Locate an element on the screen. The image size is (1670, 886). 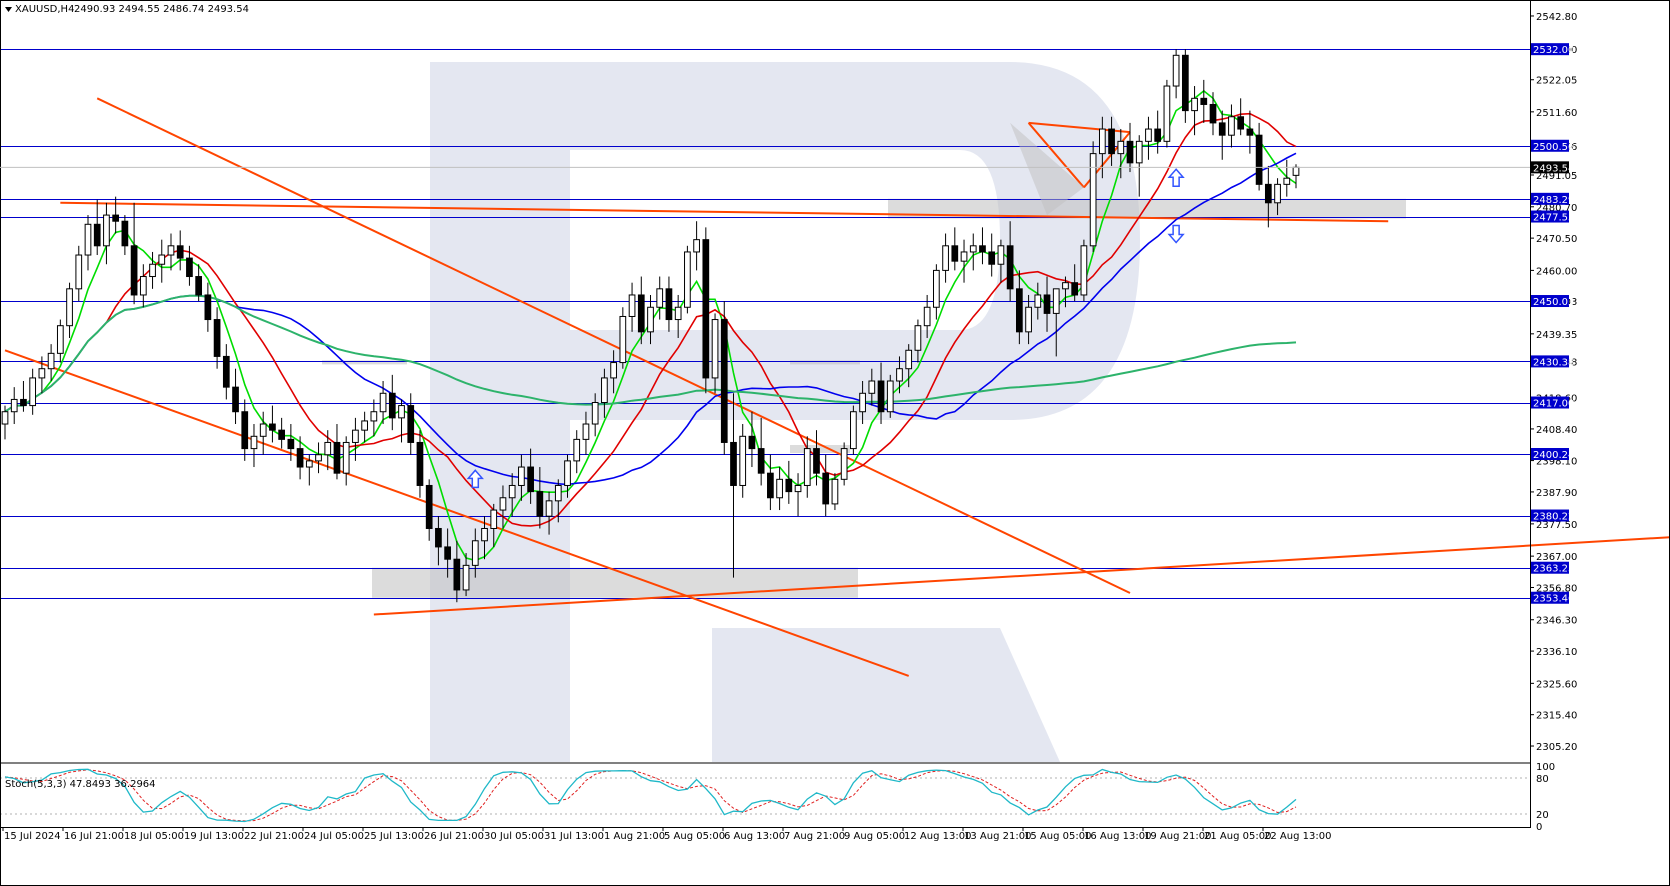
stoch-main-line is located at coordinates (650, 795).